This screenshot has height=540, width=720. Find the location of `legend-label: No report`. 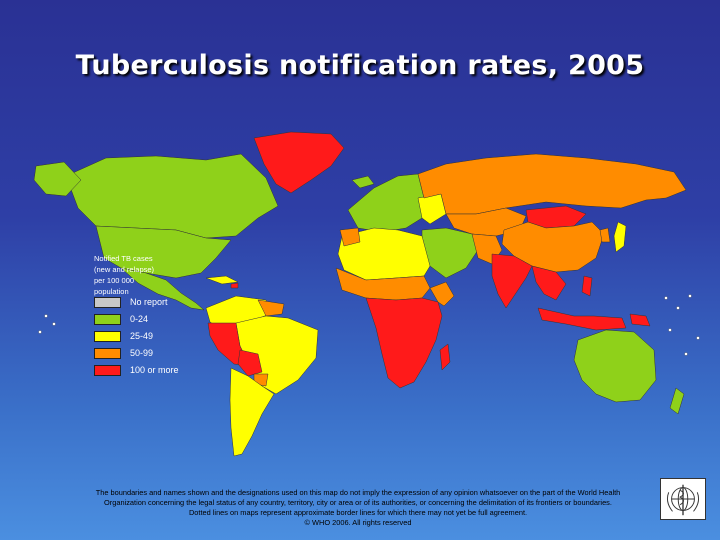

legend-label: No report is located at coordinates (149, 302).